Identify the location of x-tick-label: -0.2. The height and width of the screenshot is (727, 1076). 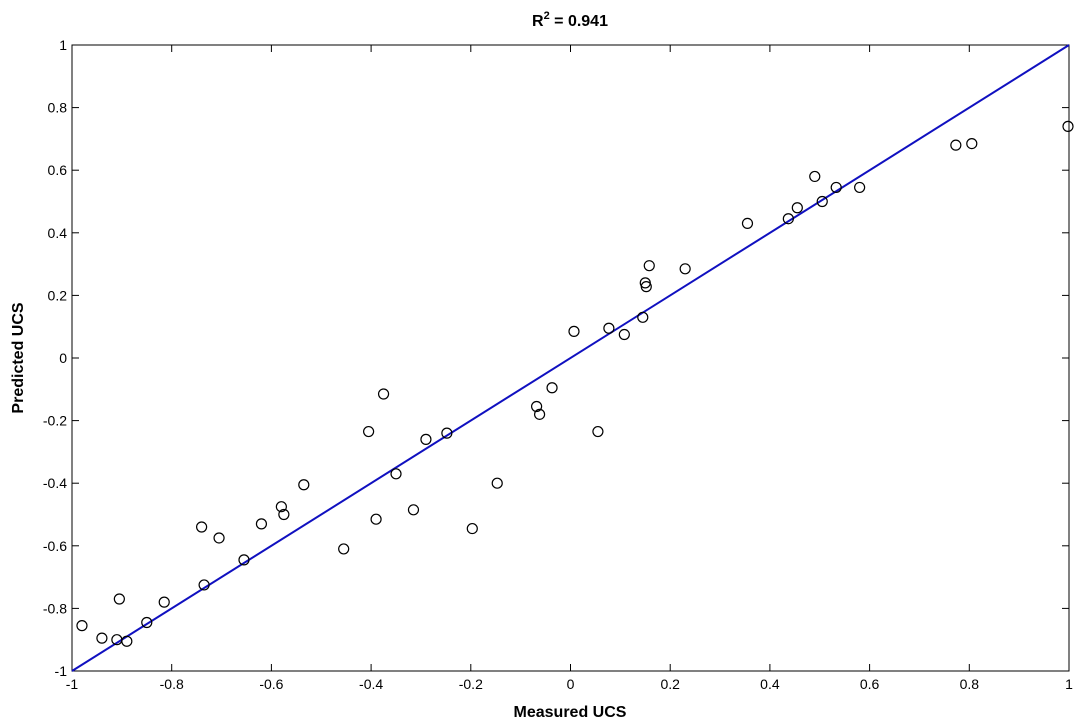
(471, 684).